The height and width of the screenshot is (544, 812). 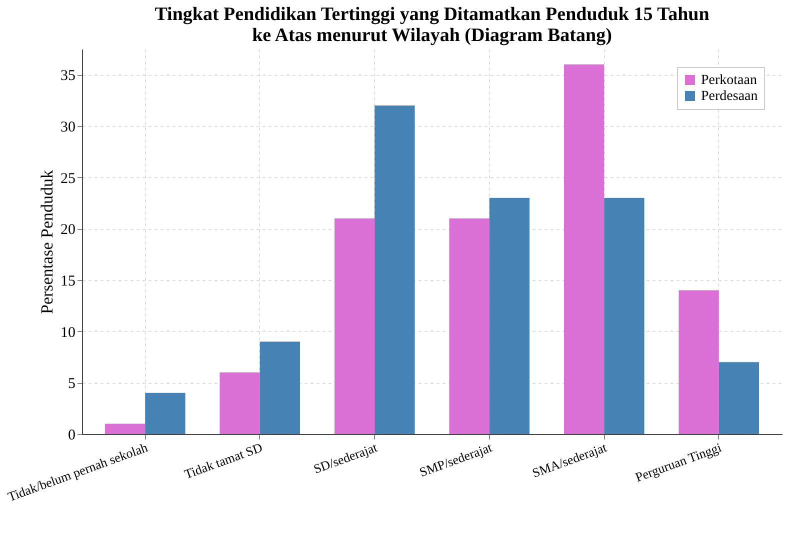 What do you see at coordinates (68, 178) in the screenshot?
I see `y-tick-label: 25` at bounding box center [68, 178].